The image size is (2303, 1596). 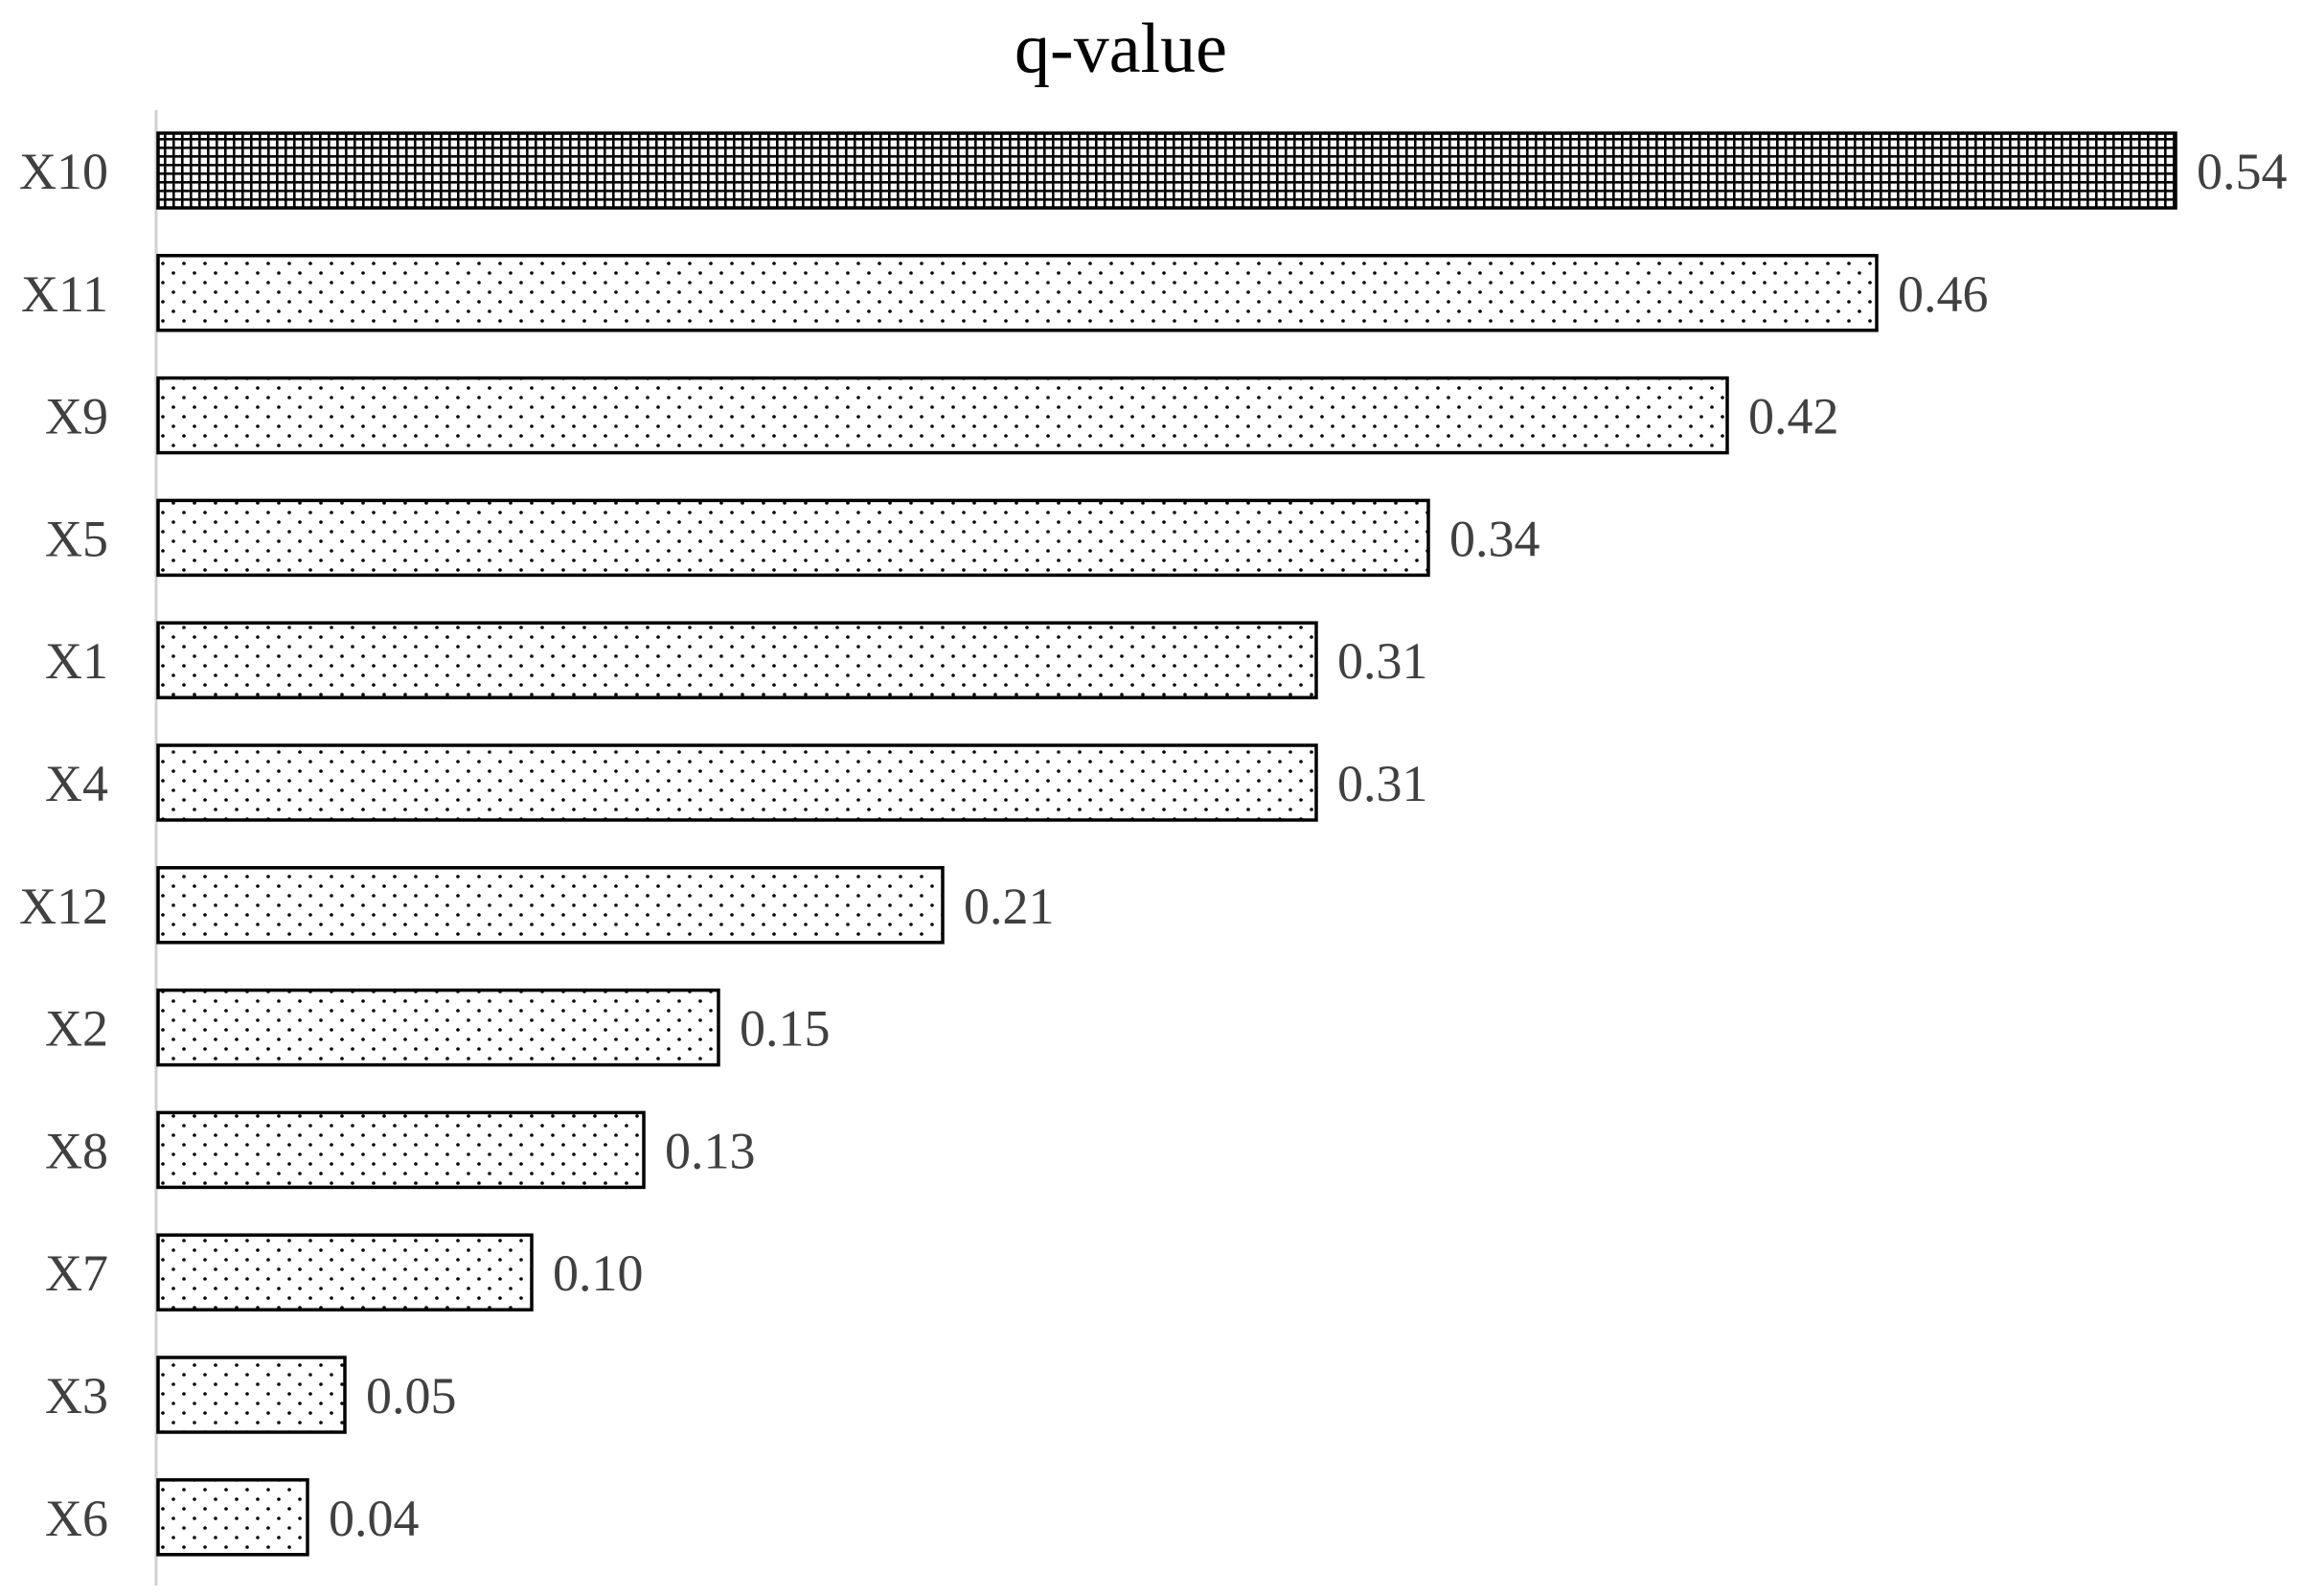 What do you see at coordinates (63, 171) in the screenshot?
I see `category-label-x10: X10` at bounding box center [63, 171].